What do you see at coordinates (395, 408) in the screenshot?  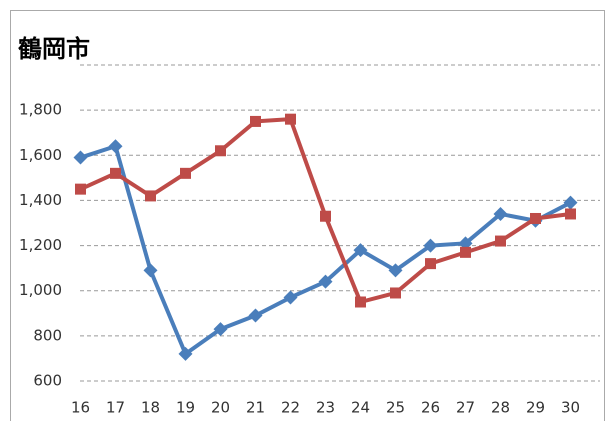 I see `x-tick-label: 25` at bounding box center [395, 408].